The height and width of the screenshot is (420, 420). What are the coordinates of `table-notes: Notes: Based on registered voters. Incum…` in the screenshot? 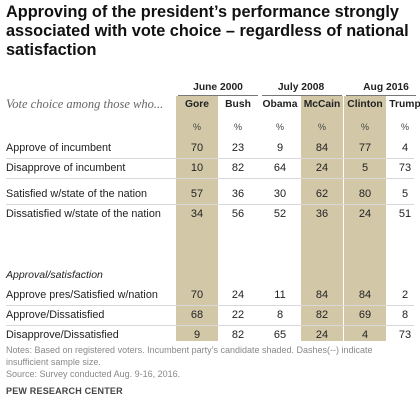 It's located at (189, 356).